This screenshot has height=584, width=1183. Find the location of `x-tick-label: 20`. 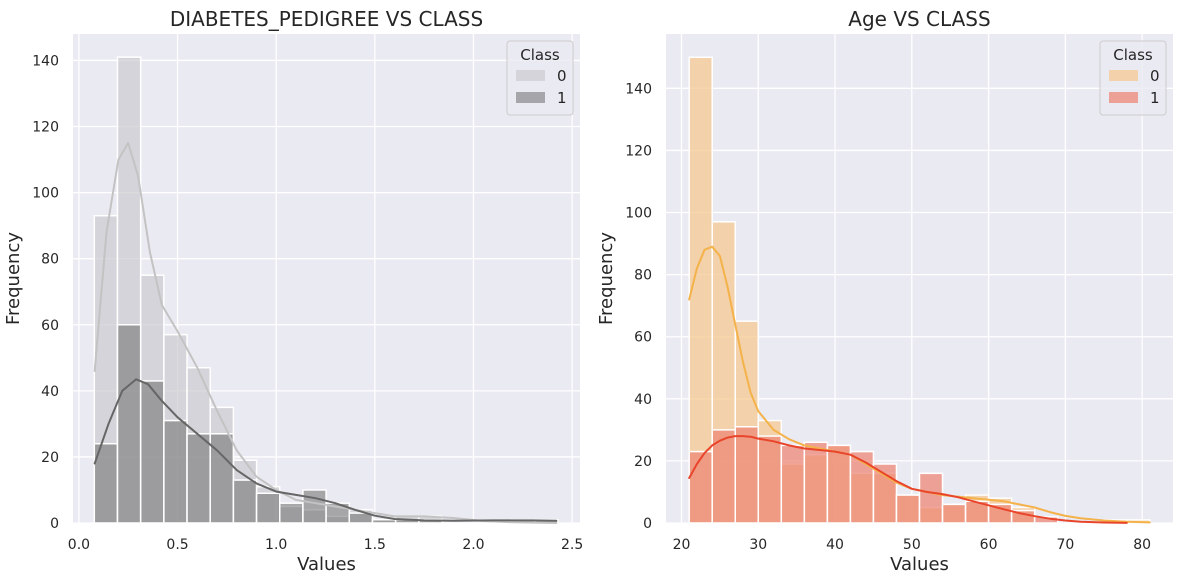

x-tick-label: 20 is located at coordinates (682, 545).